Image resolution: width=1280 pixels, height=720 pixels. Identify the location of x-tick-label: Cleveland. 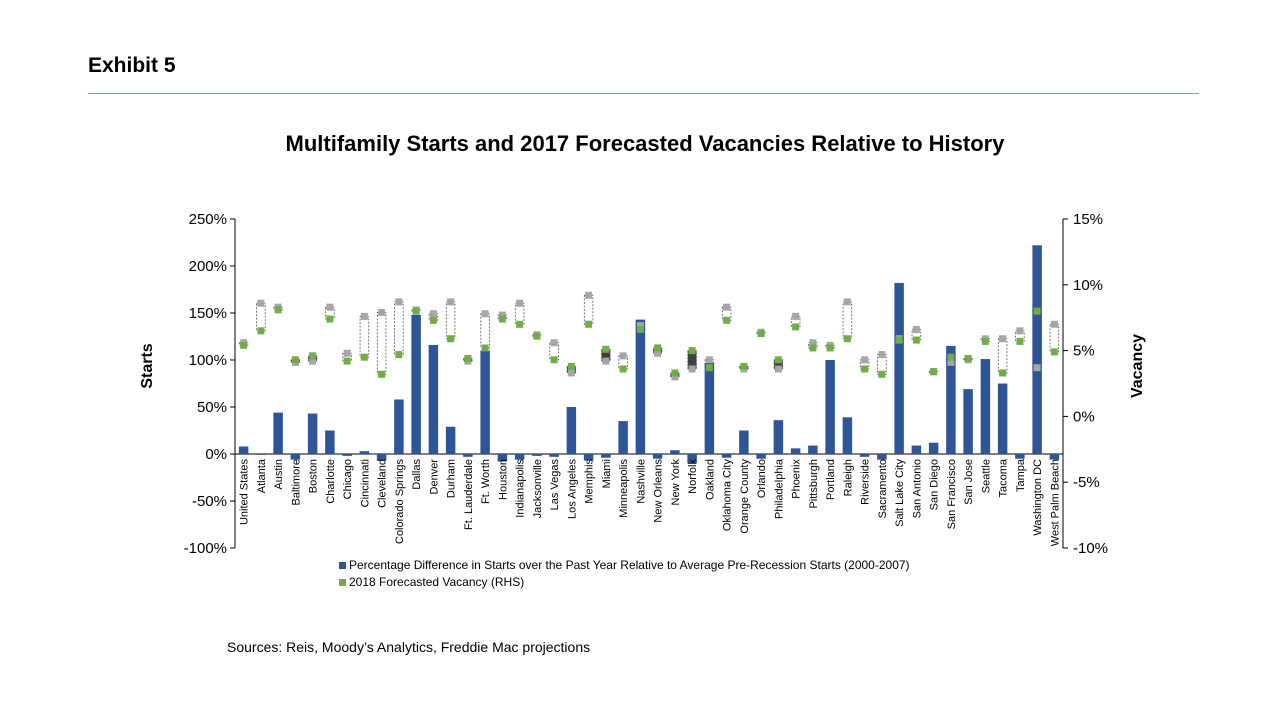
(383, 483).